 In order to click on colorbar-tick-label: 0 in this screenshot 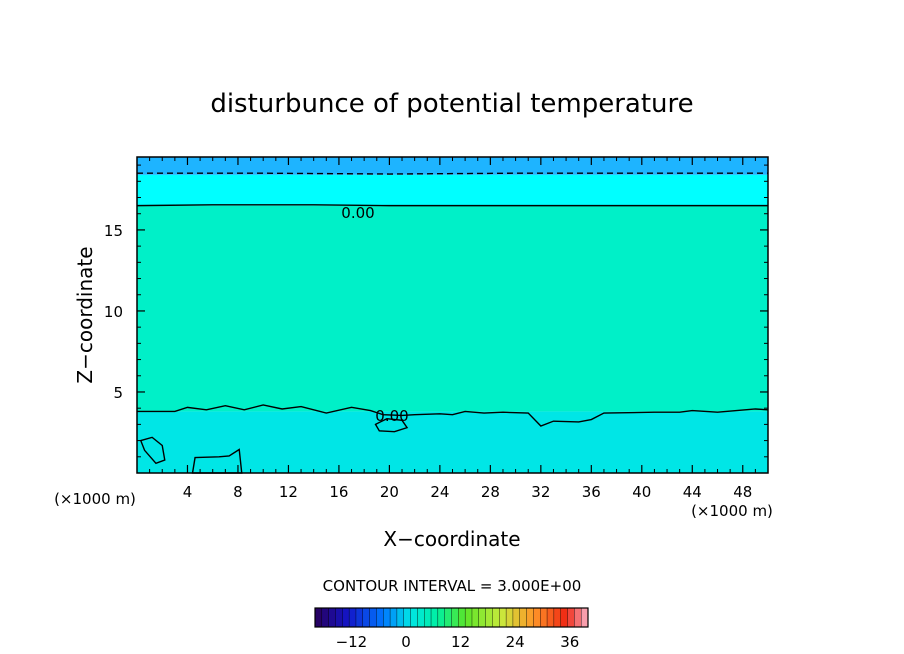, I will do `click(406, 642)`.